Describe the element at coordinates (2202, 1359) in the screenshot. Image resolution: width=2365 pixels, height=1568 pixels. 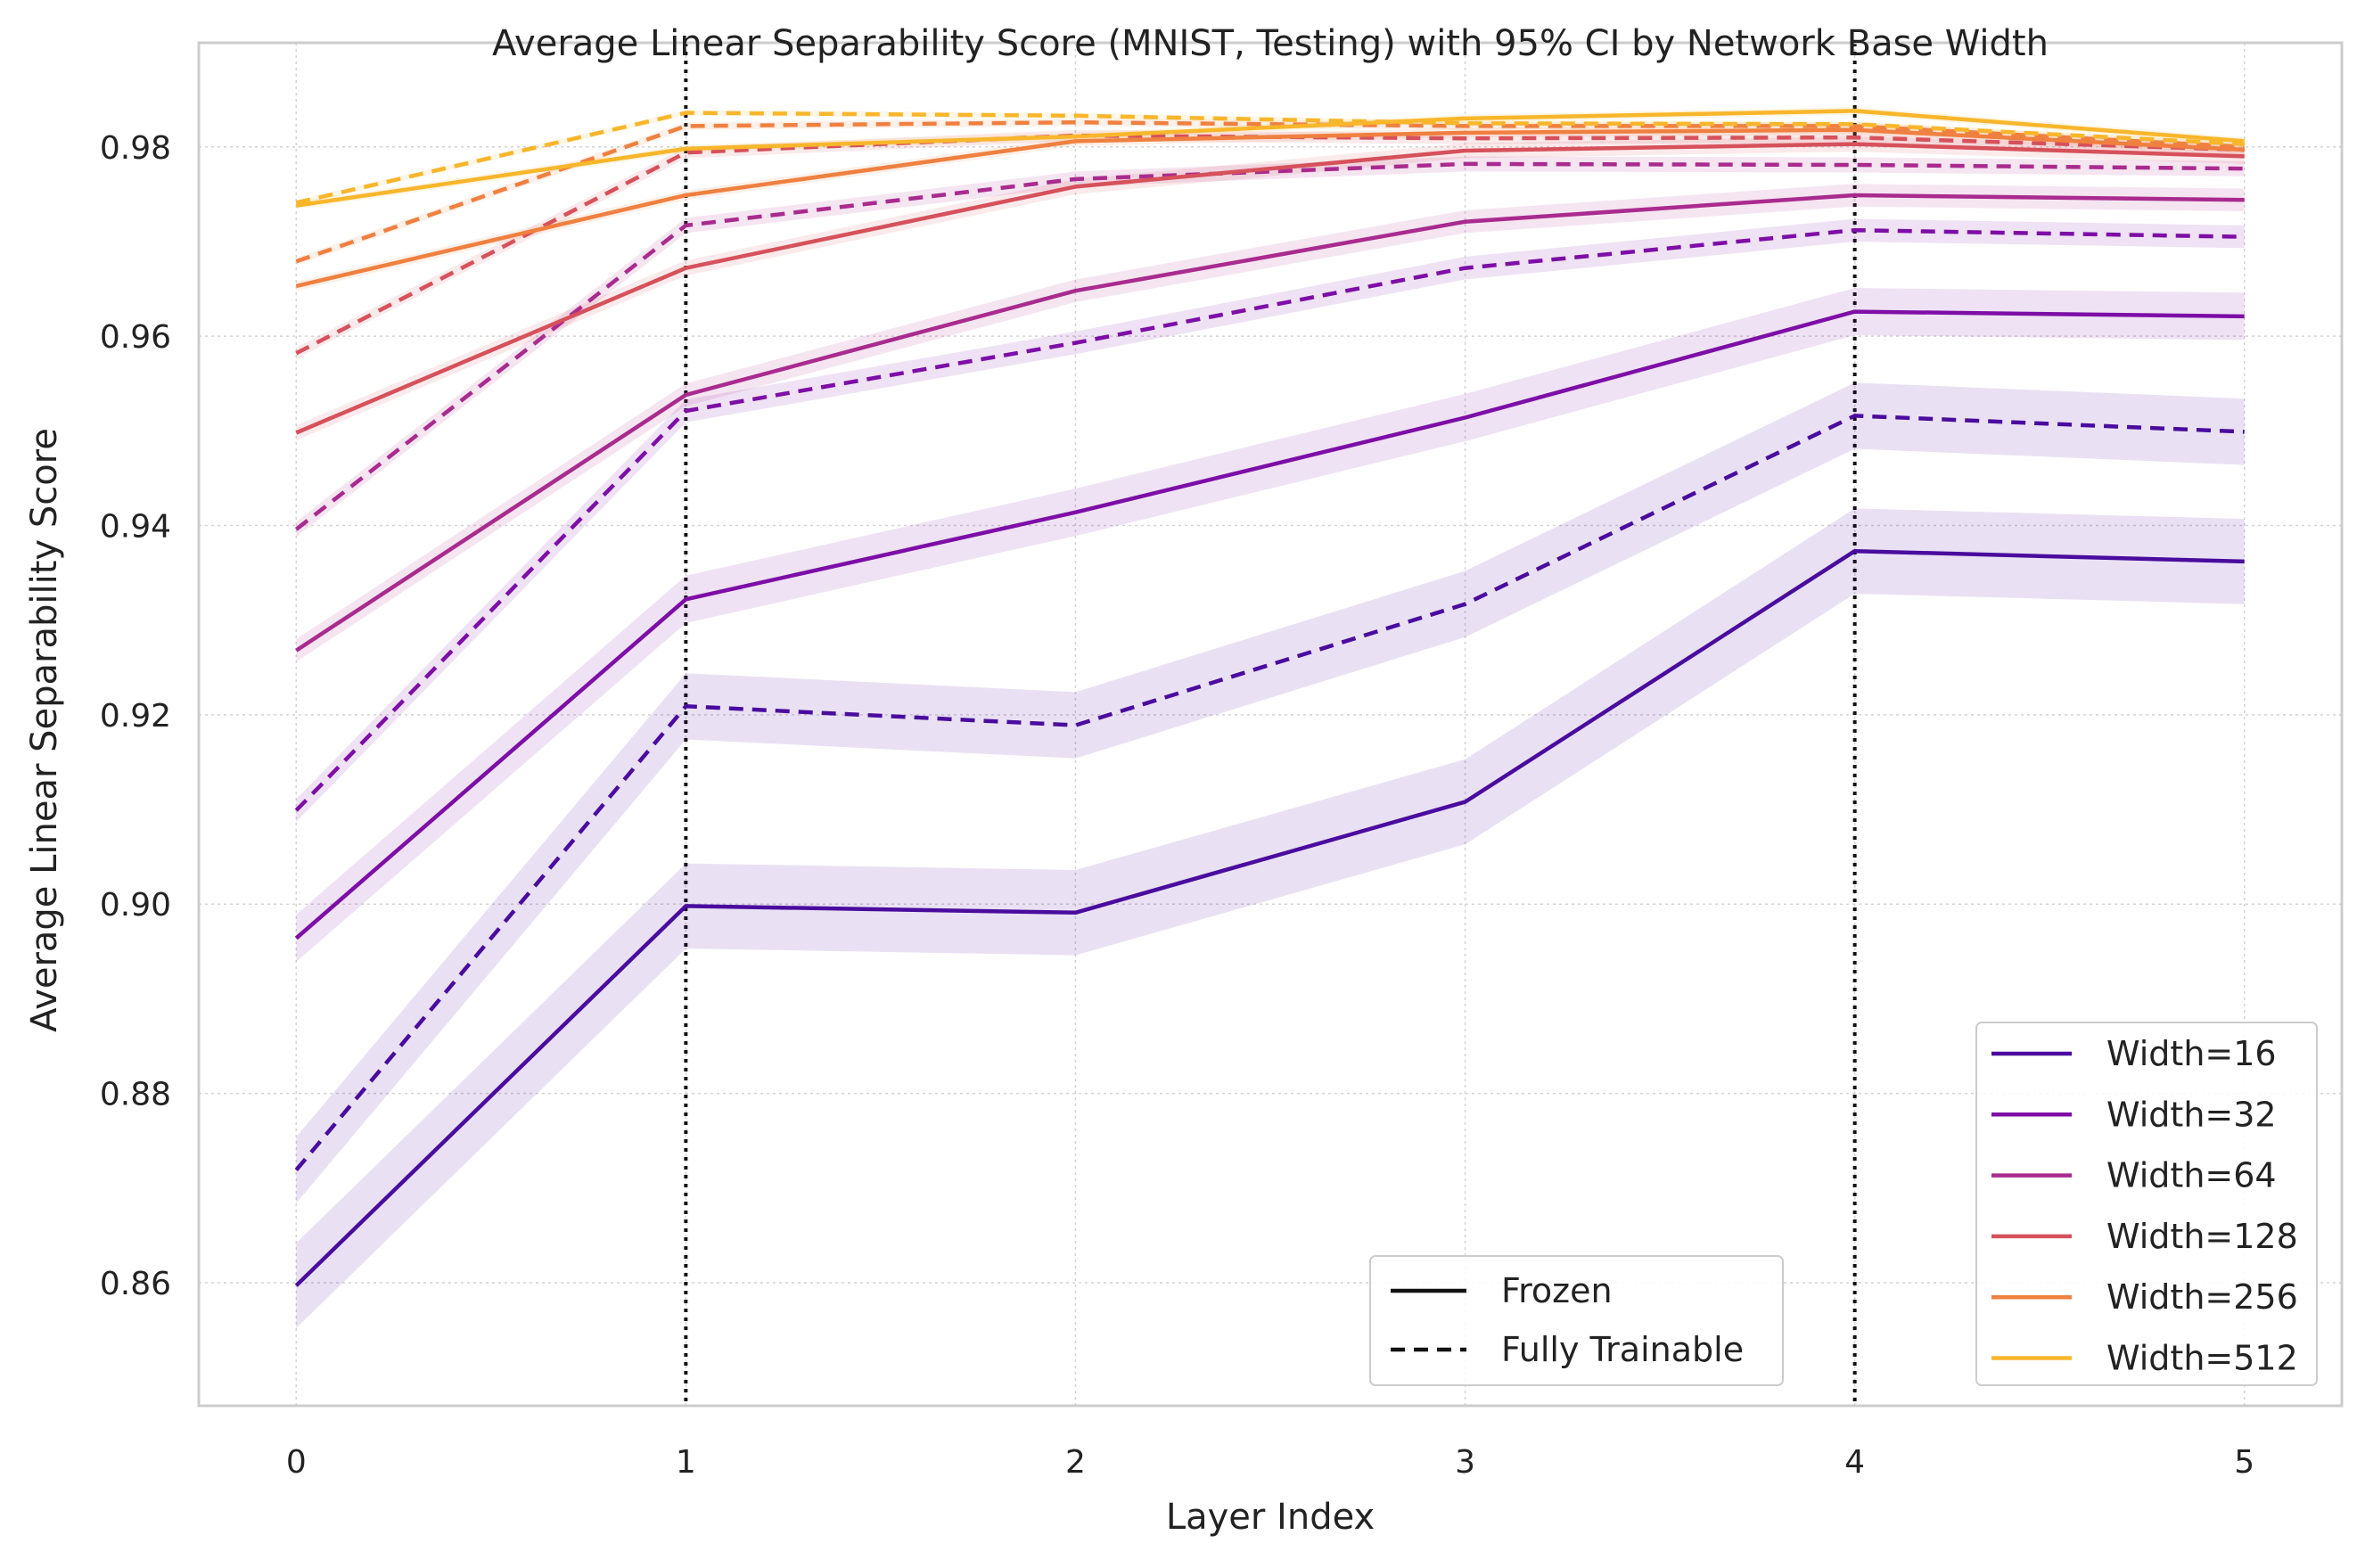
I see `width-legend-label: Width=512` at that location.